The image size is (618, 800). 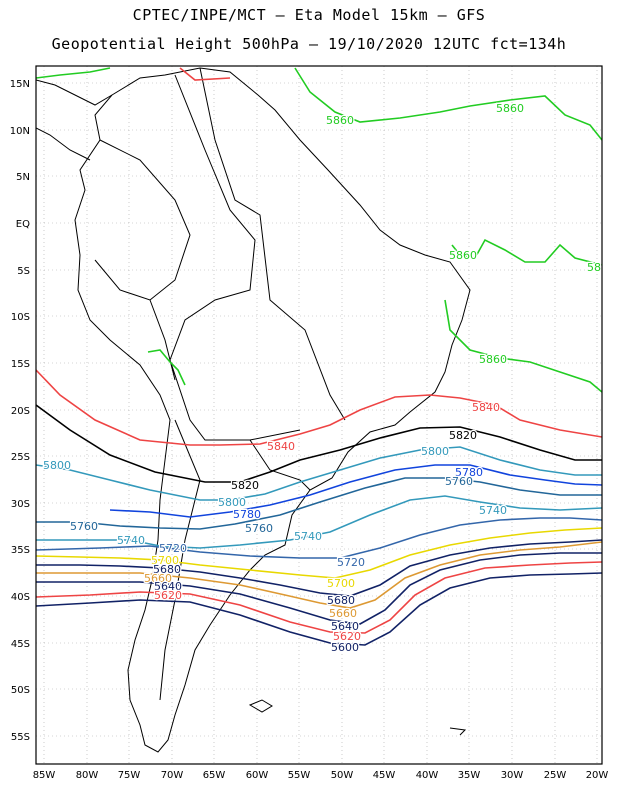 What do you see at coordinates (23, 177) in the screenshot?
I see `lat-tick-label: 5N` at bounding box center [23, 177].